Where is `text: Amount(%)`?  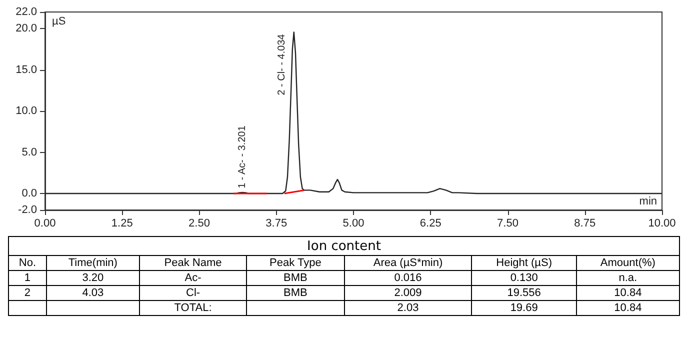 text: Amount(%) is located at coordinates (628, 263).